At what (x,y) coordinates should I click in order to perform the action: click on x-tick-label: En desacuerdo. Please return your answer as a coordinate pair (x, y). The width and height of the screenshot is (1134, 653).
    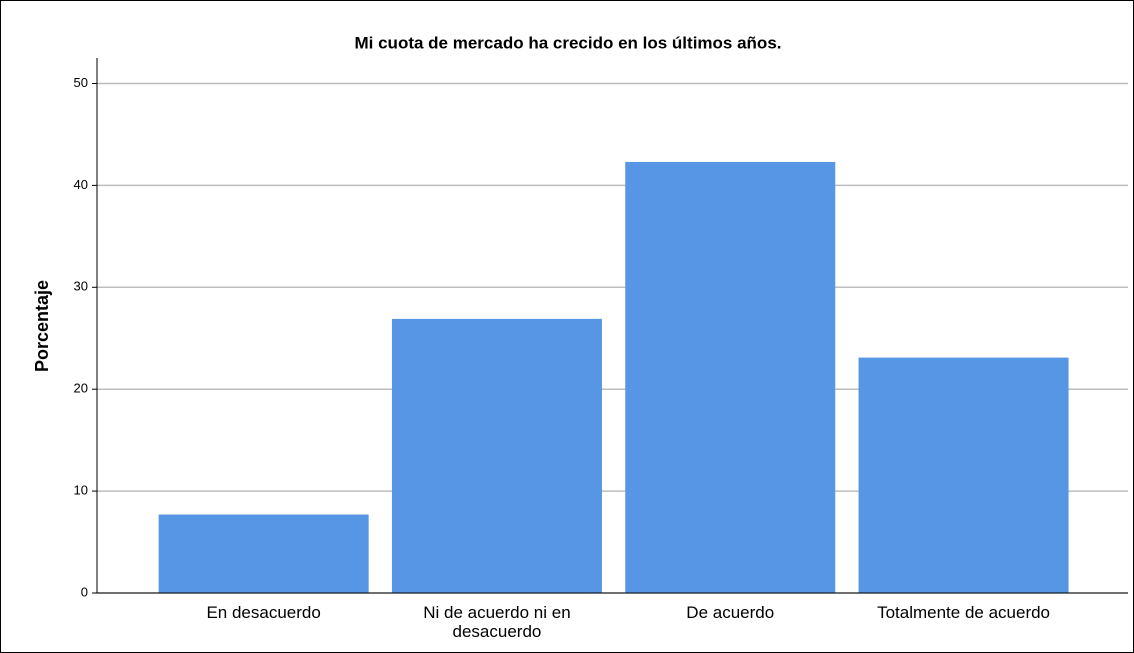
    Looking at the image, I should click on (263, 612).